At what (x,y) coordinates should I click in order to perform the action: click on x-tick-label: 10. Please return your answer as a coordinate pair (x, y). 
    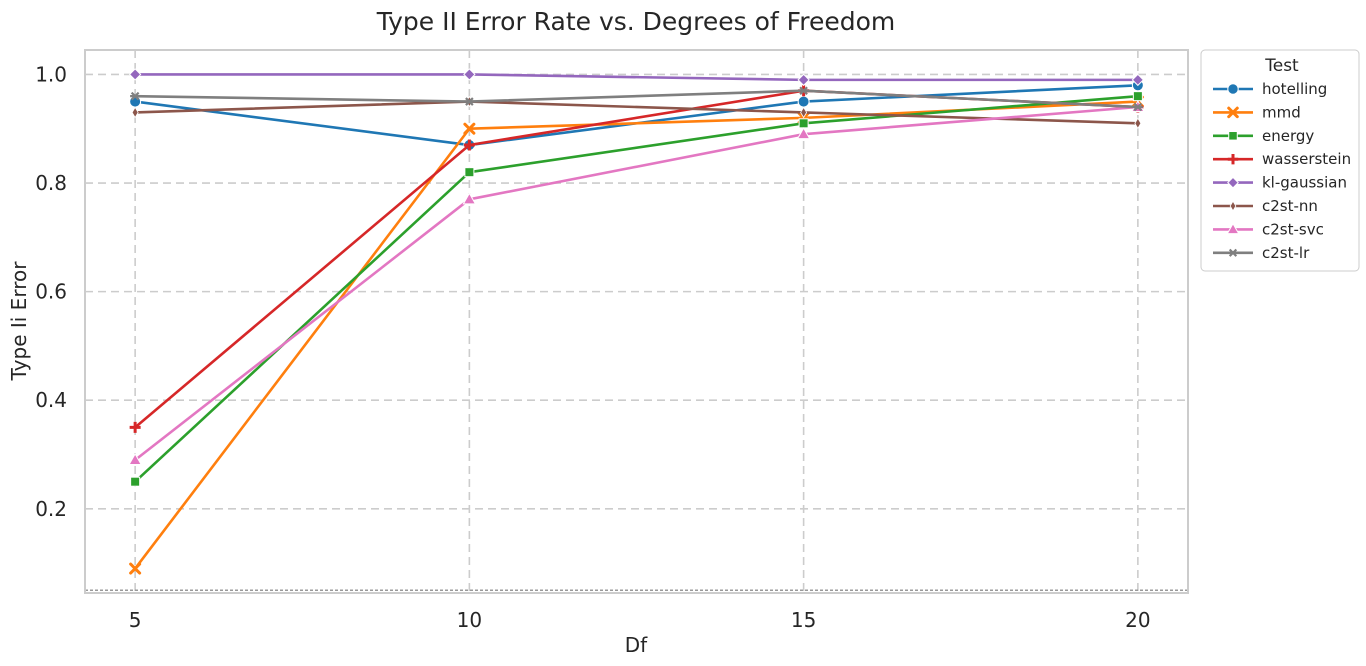
    Looking at the image, I should click on (469, 620).